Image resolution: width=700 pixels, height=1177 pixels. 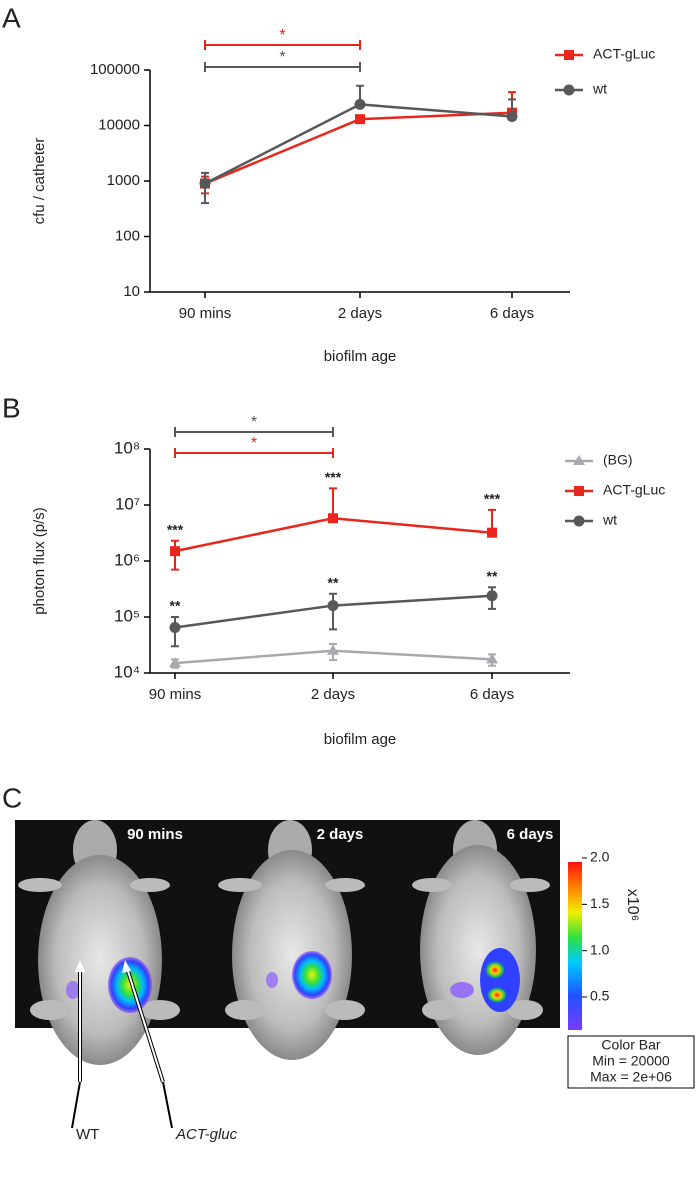 What do you see at coordinates (123, 180) in the screenshot?
I see `y-tick-label: 1000` at bounding box center [123, 180].